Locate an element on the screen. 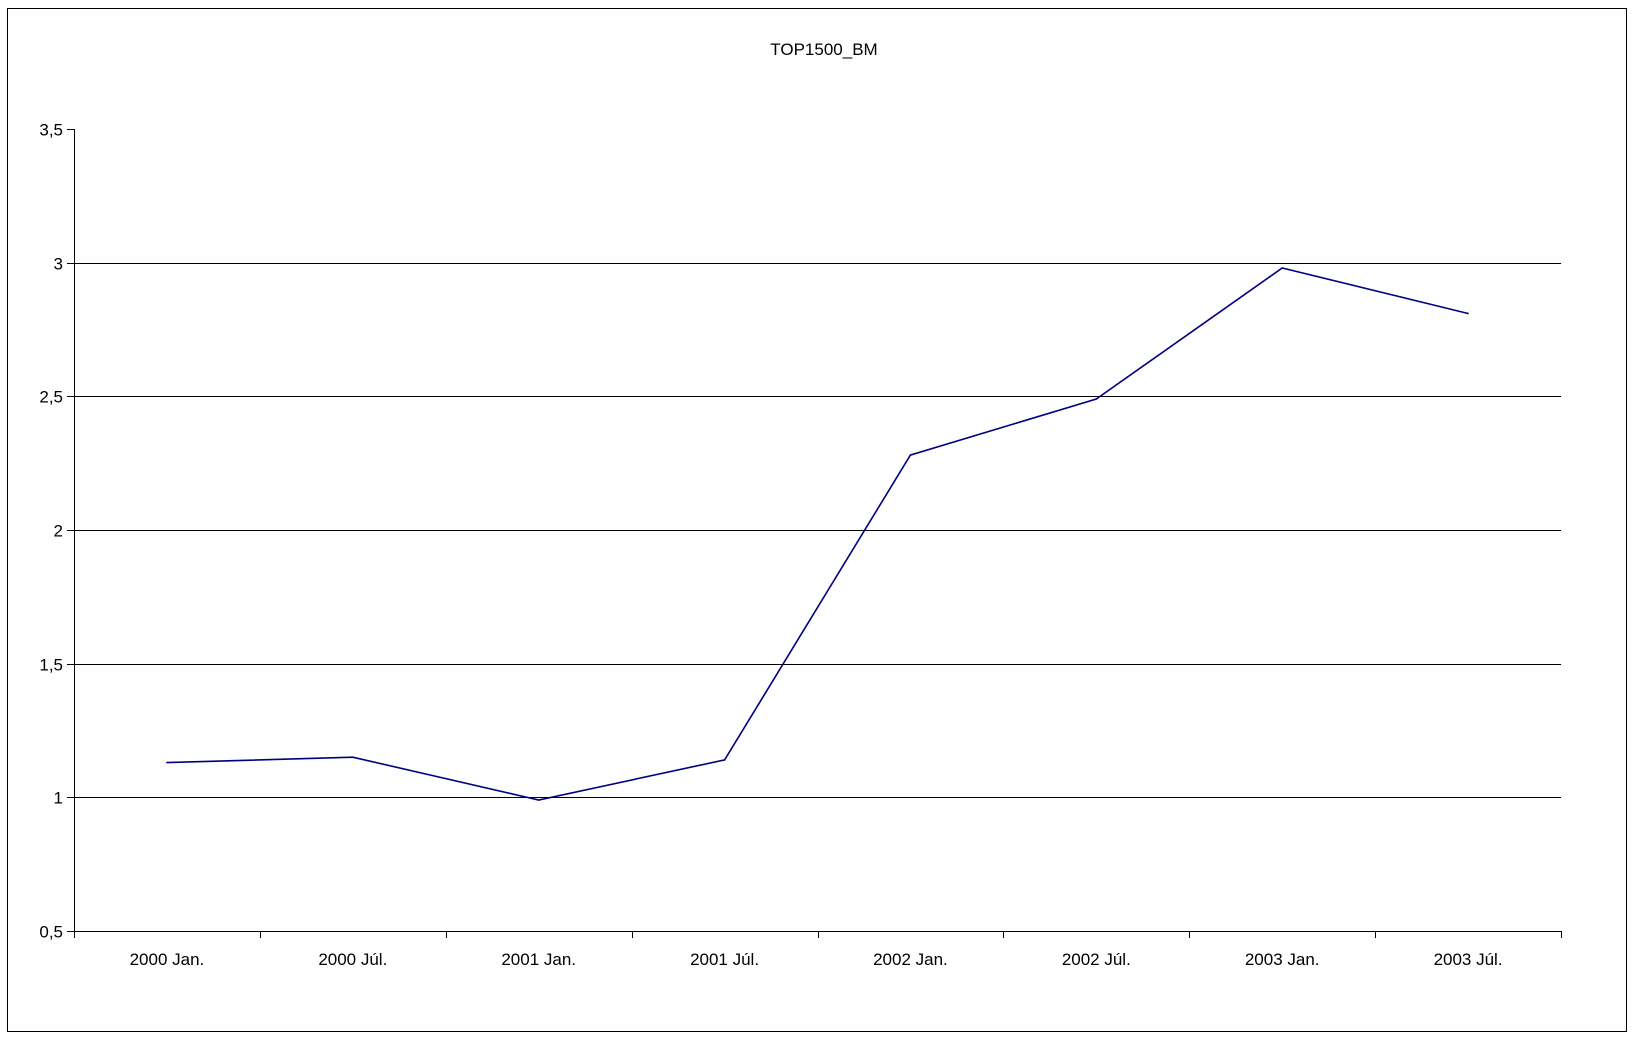  x-tick-label: 2002 Júl. is located at coordinates (1096, 959).